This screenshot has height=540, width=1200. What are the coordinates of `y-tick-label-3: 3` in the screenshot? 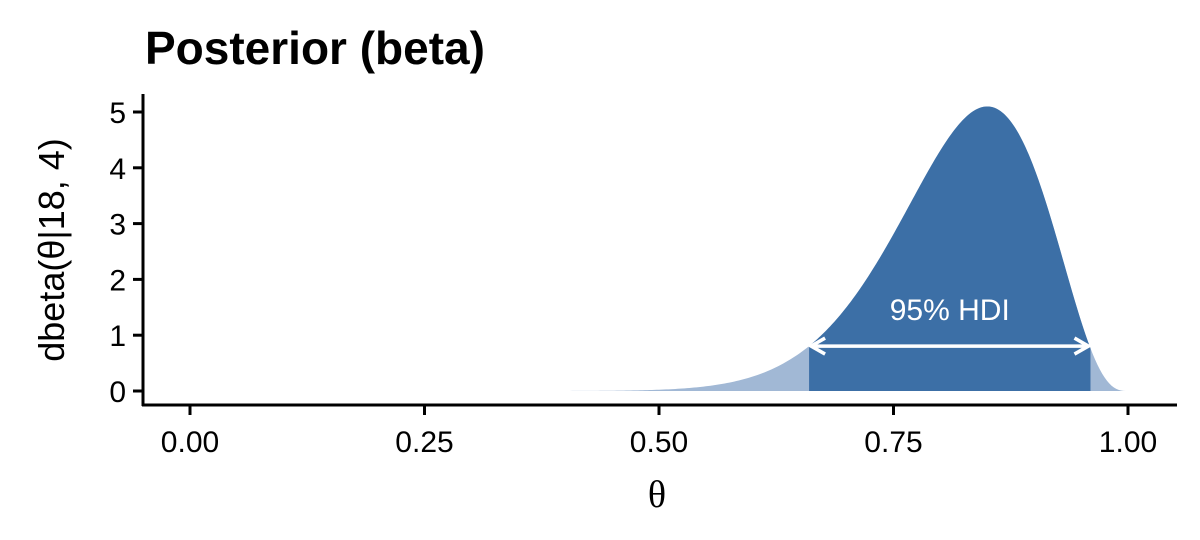 It's located at (117, 225).